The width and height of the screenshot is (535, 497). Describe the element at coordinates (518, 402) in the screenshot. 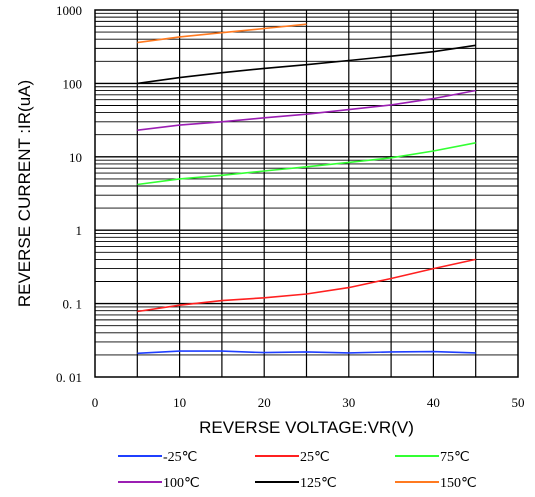

I see `x-tick-label: 50` at that location.